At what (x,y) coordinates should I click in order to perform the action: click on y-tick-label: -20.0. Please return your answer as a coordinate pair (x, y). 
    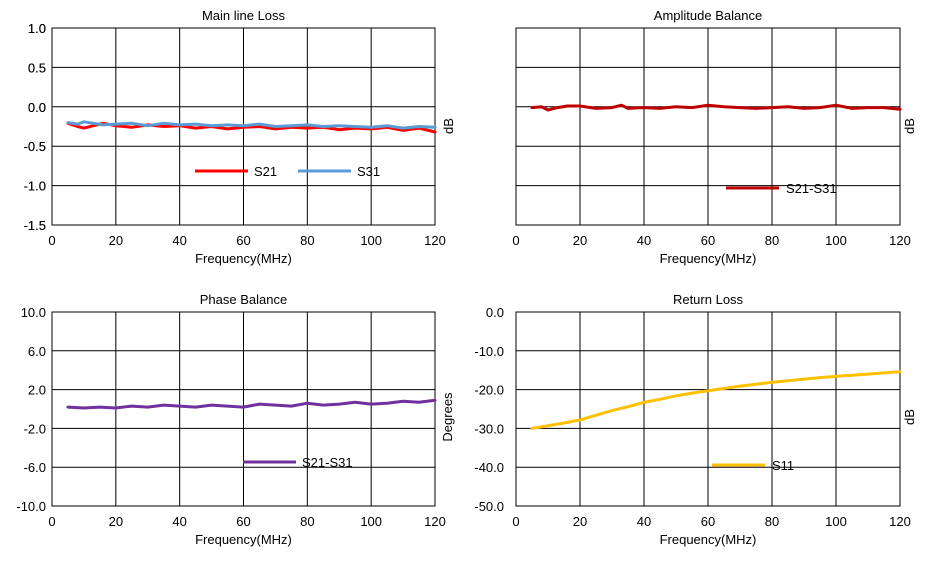
    Looking at the image, I should click on (489, 390).